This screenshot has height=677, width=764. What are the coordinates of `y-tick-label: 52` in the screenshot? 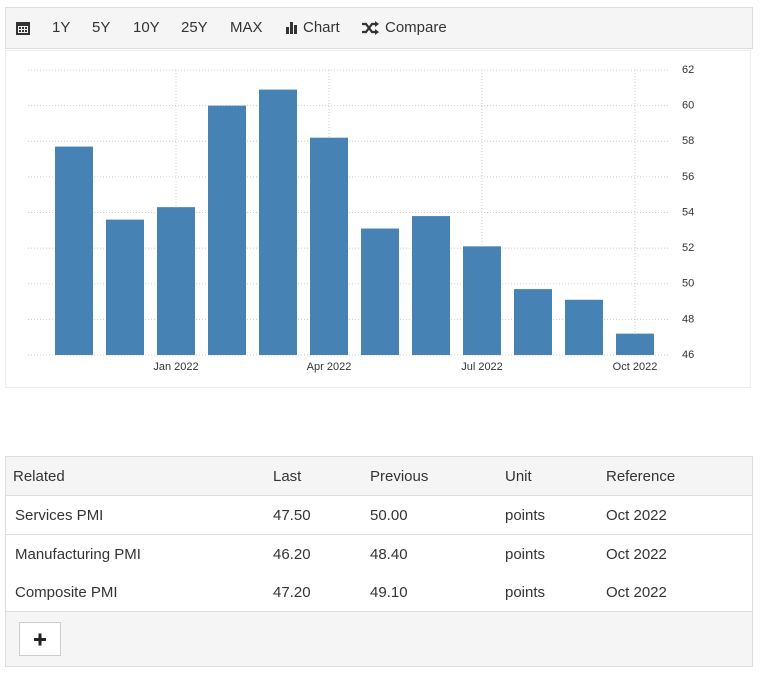 It's located at (688, 248).